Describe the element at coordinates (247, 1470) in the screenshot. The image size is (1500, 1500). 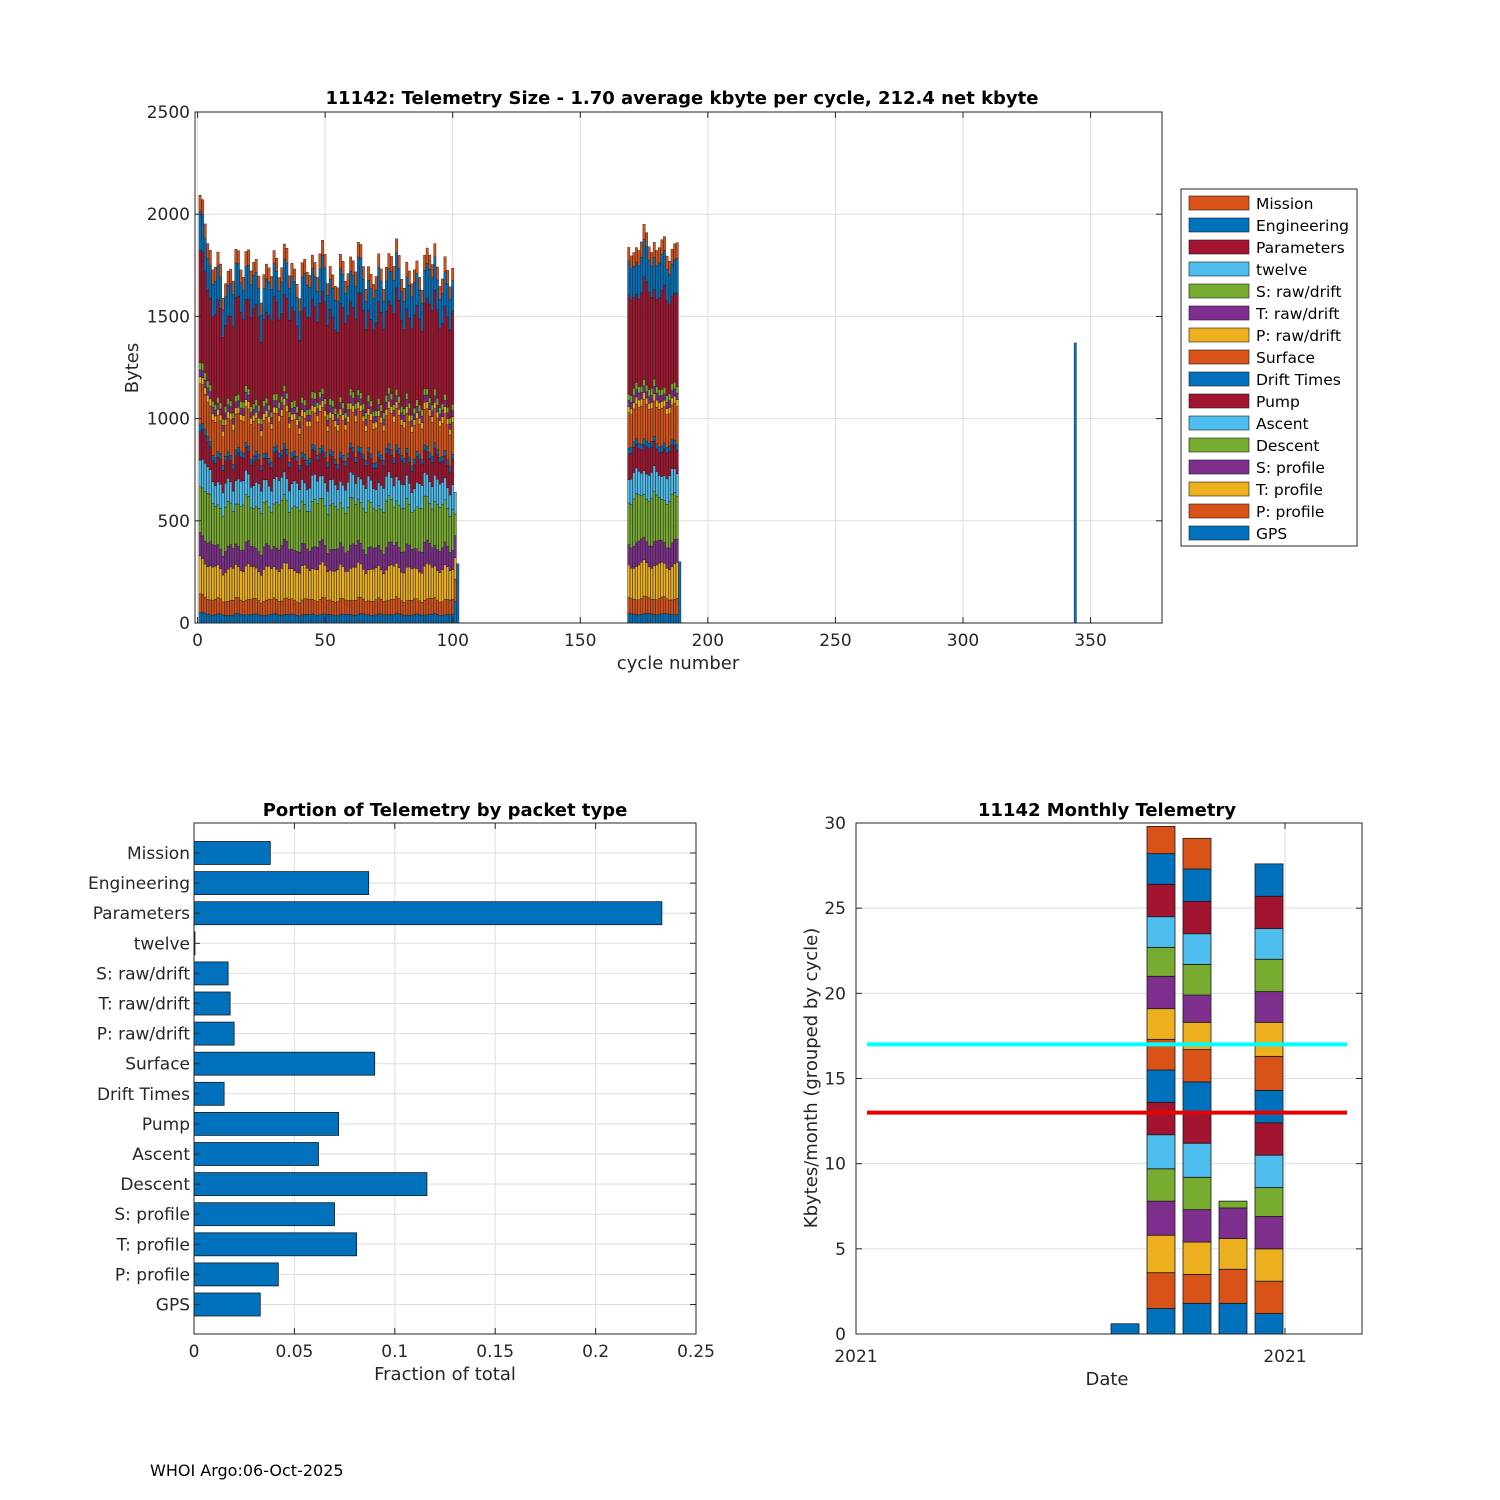
I see `footer-stamp: WHOI Argo:06-Oct-2025` at that location.